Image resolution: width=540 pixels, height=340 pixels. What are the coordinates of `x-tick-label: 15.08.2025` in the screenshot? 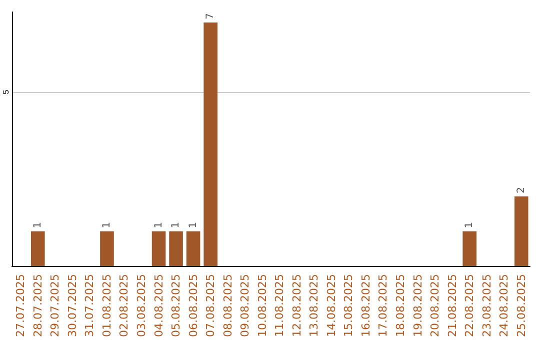 It's located at (349, 306).